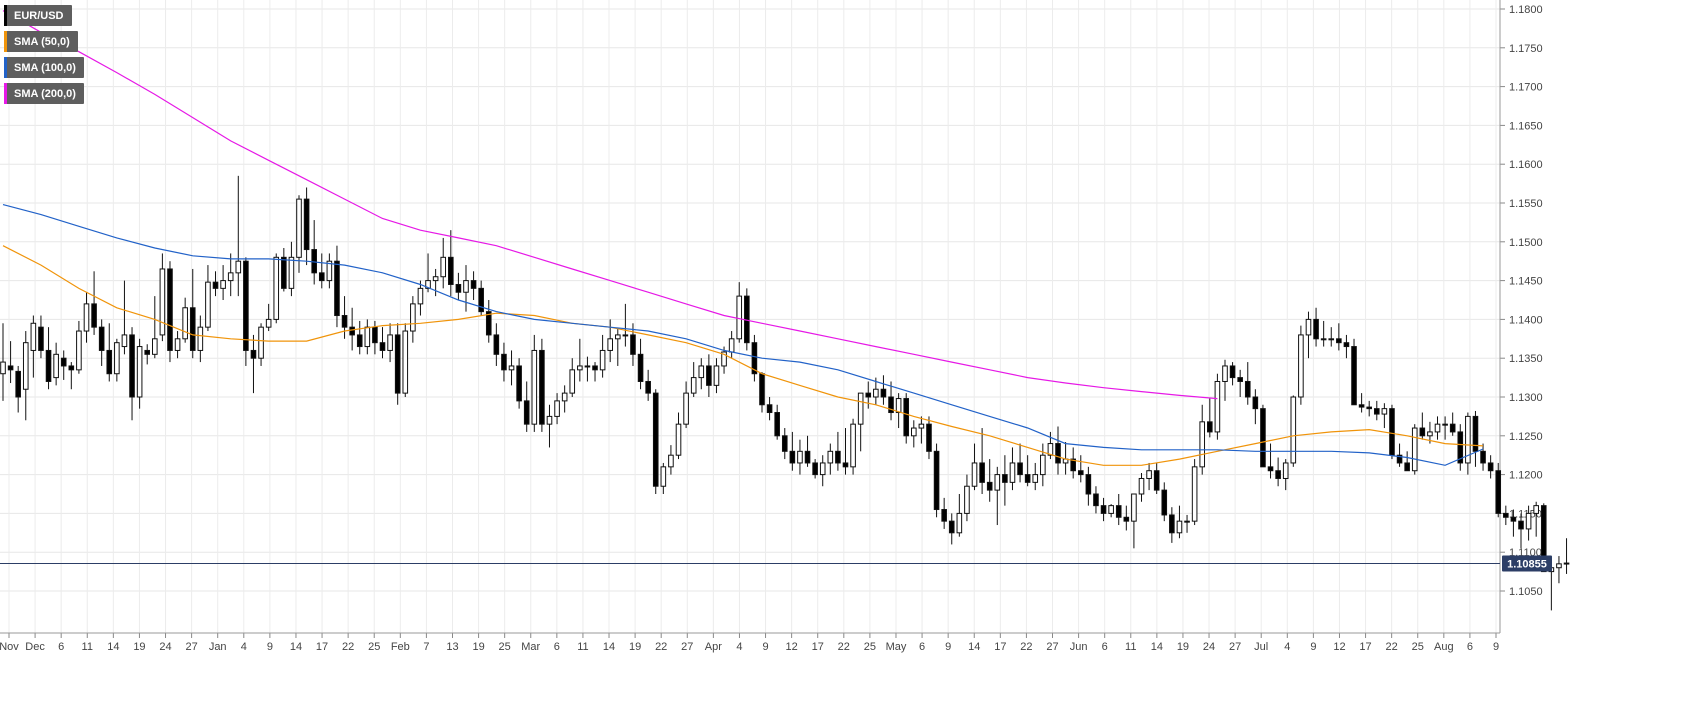  I want to click on legend-item-sma-50: SMA (50,0), so click(41, 41).